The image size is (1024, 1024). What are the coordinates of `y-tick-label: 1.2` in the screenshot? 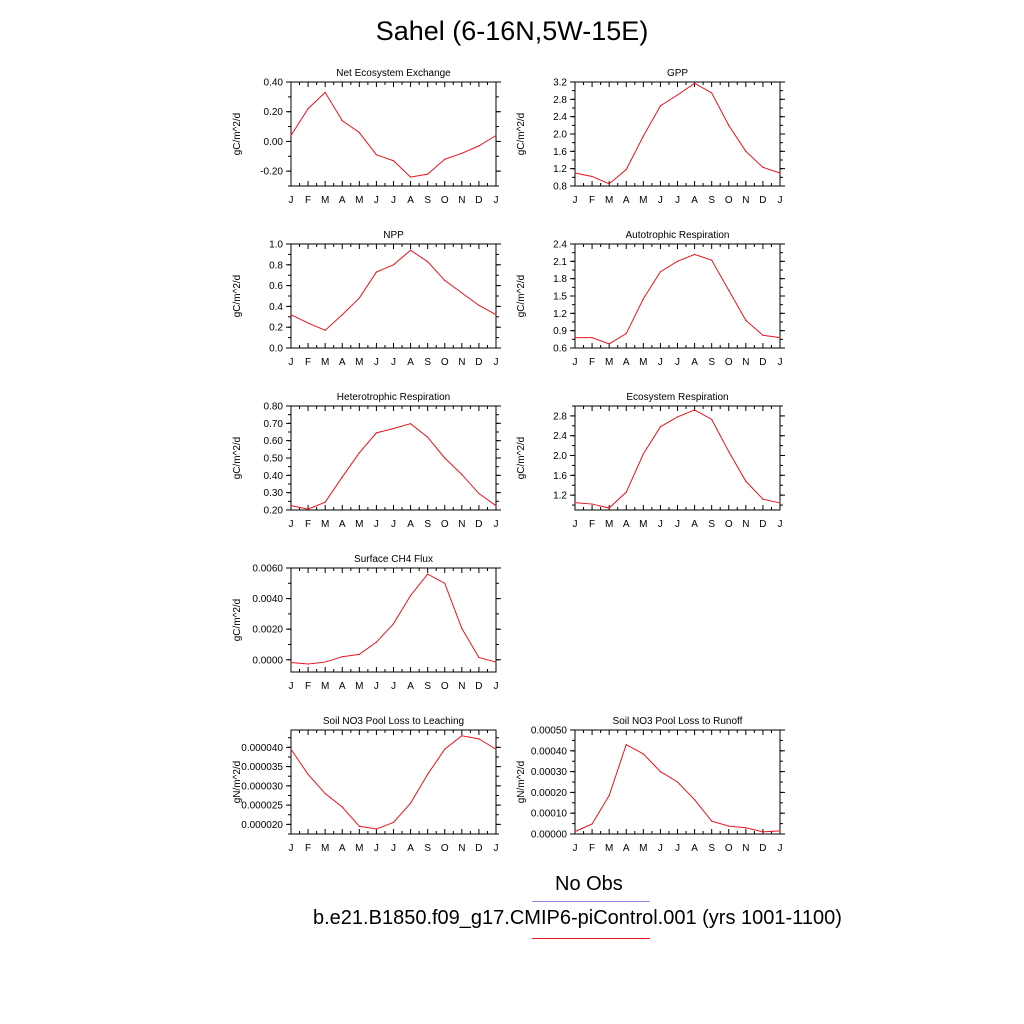 It's located at (560, 314).